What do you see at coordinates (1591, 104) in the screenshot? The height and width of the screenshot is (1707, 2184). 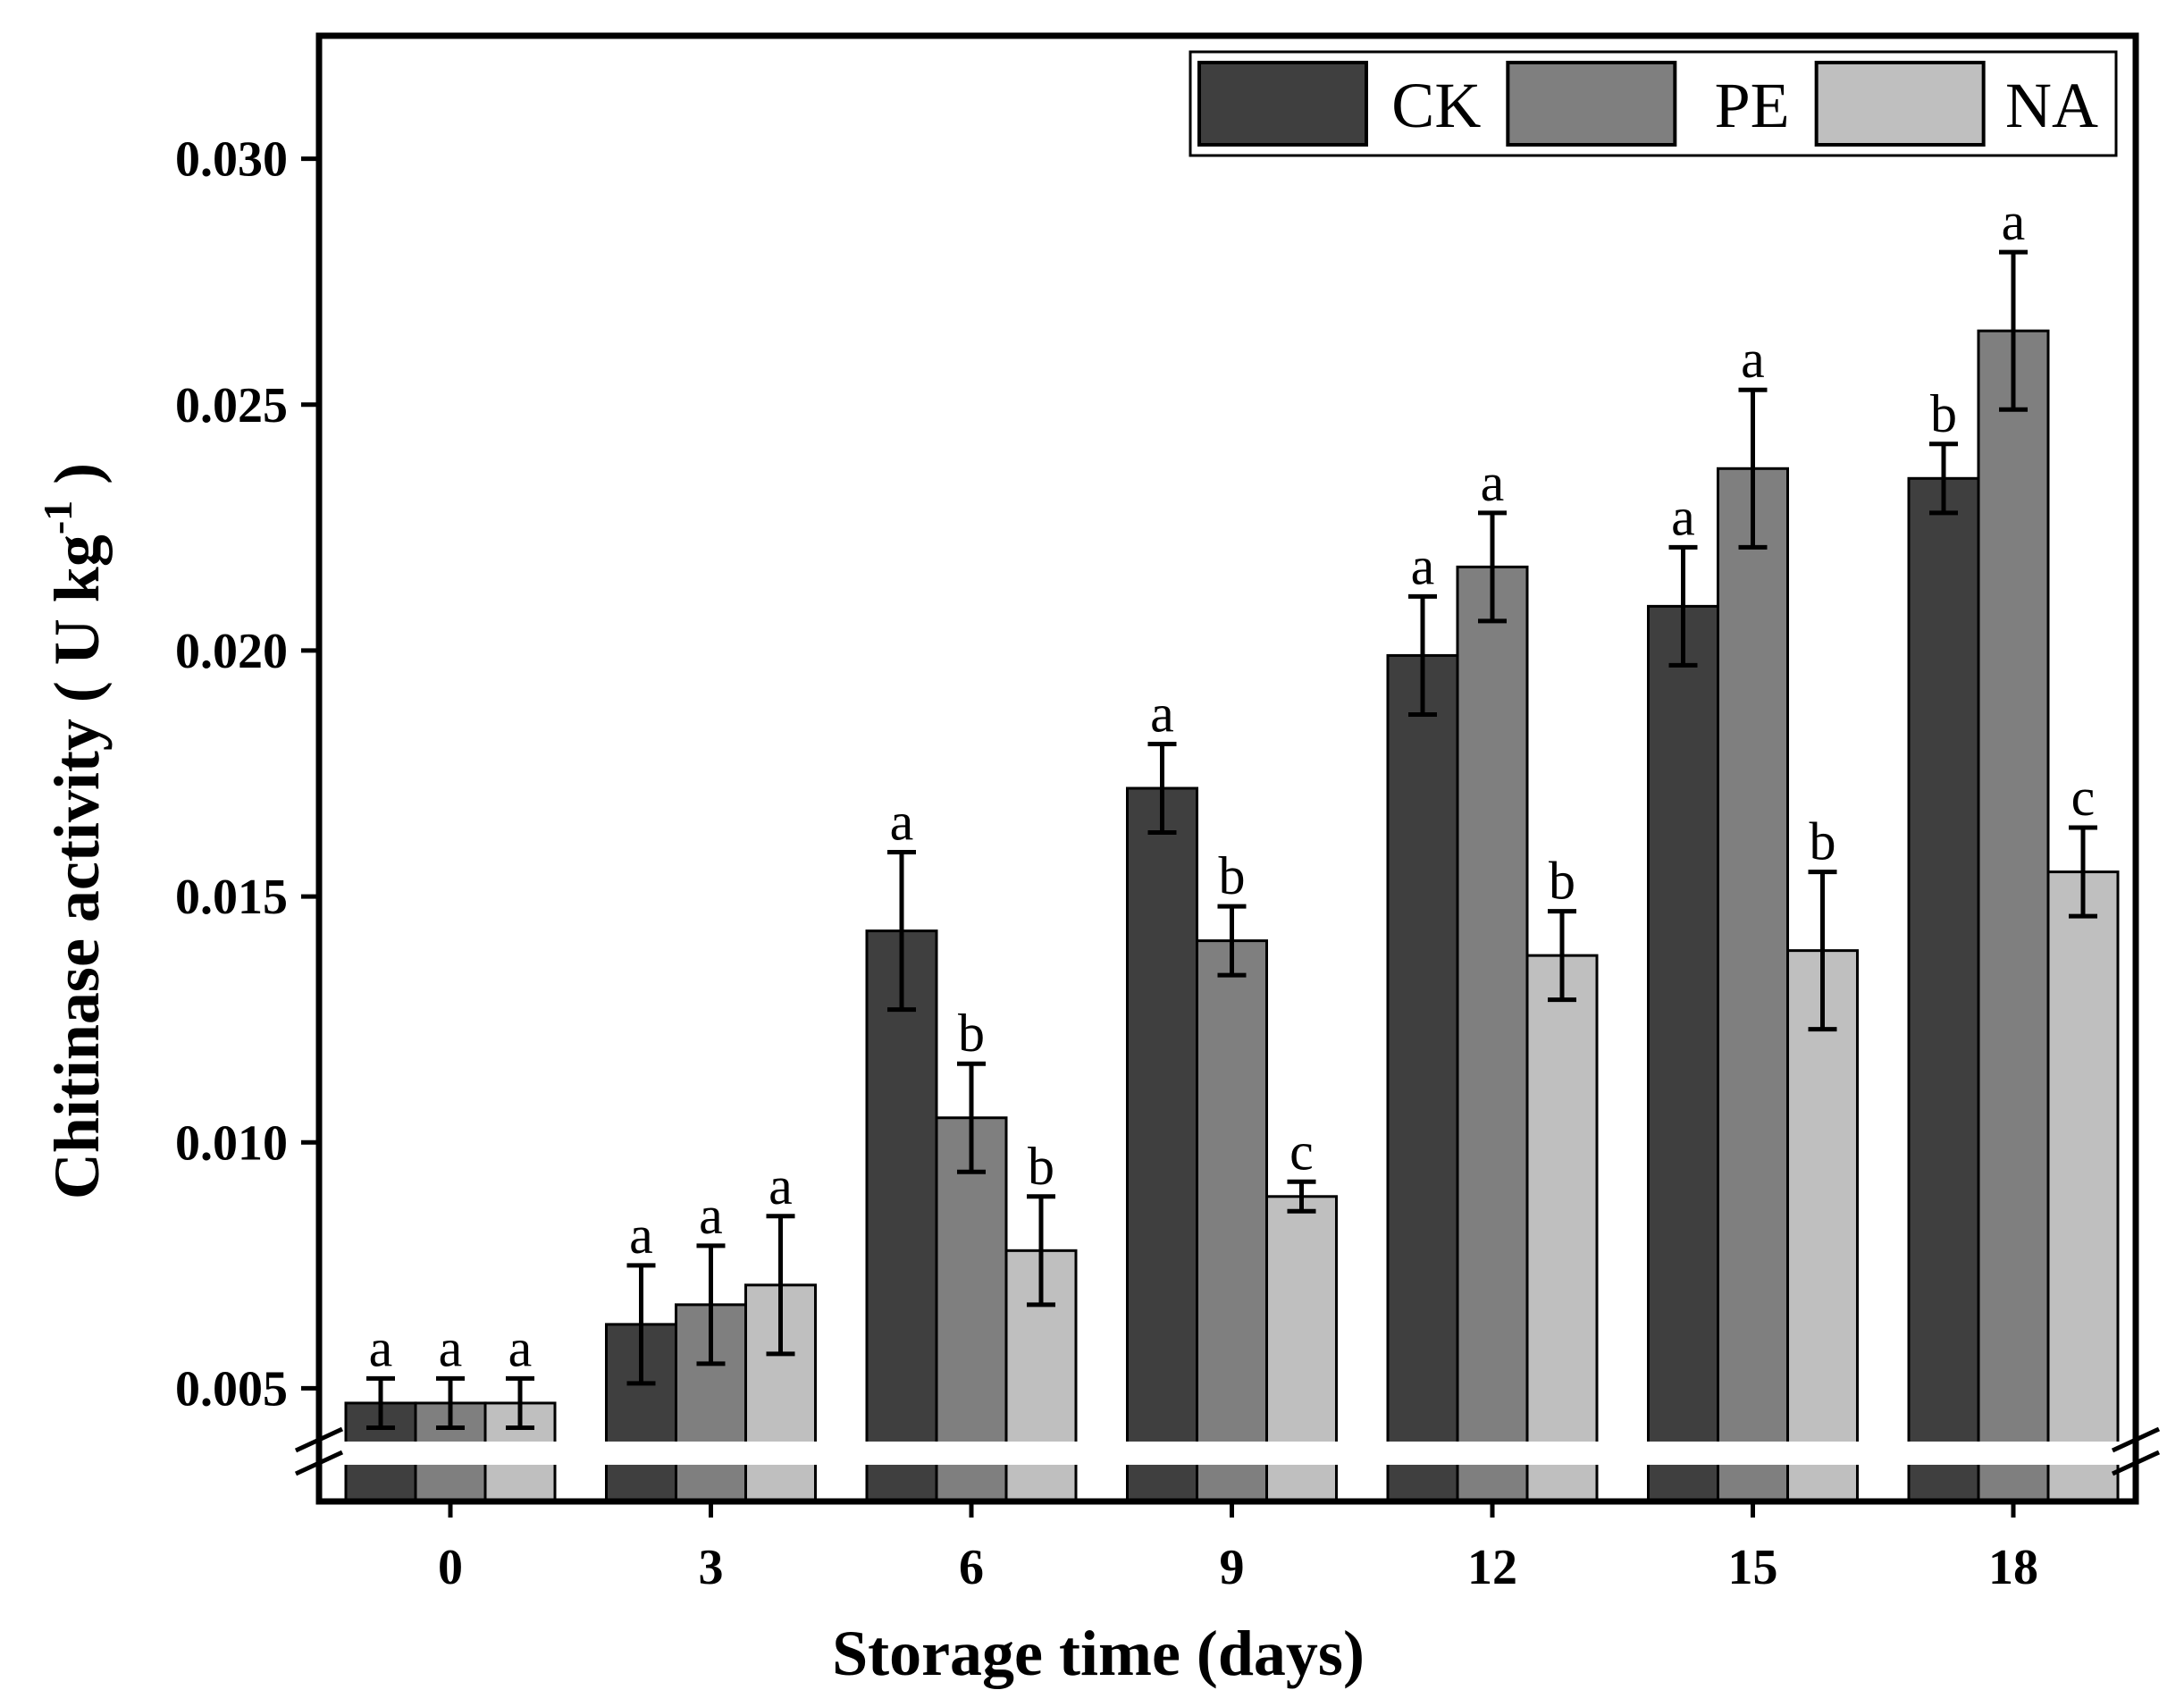 I see `legend-swatch-pe` at bounding box center [1591, 104].